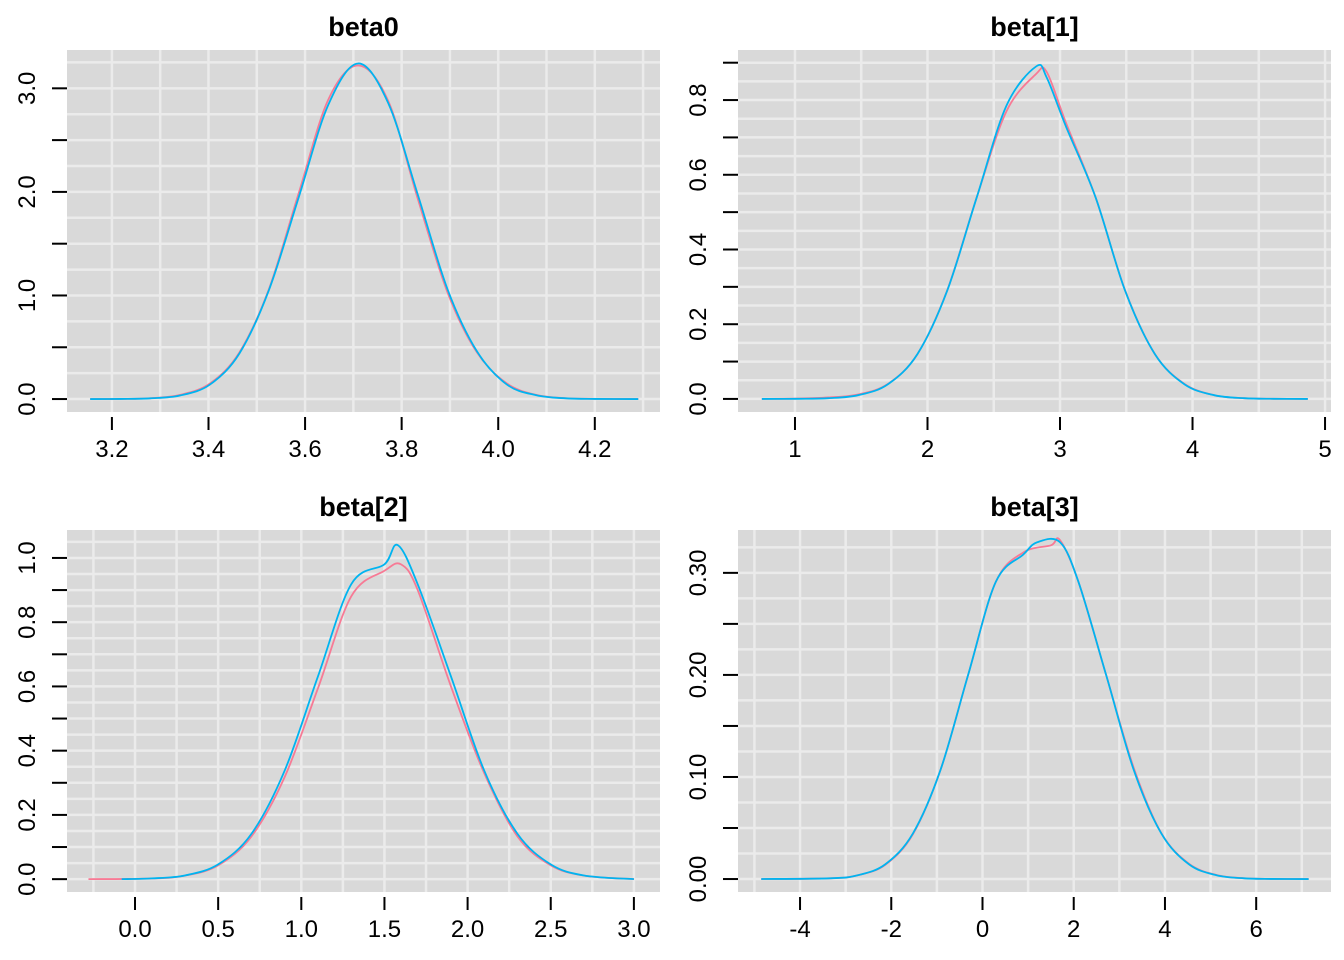 This screenshot has height=960, width=1344. I want to click on x-tick-label: 3.4, so click(208, 449).